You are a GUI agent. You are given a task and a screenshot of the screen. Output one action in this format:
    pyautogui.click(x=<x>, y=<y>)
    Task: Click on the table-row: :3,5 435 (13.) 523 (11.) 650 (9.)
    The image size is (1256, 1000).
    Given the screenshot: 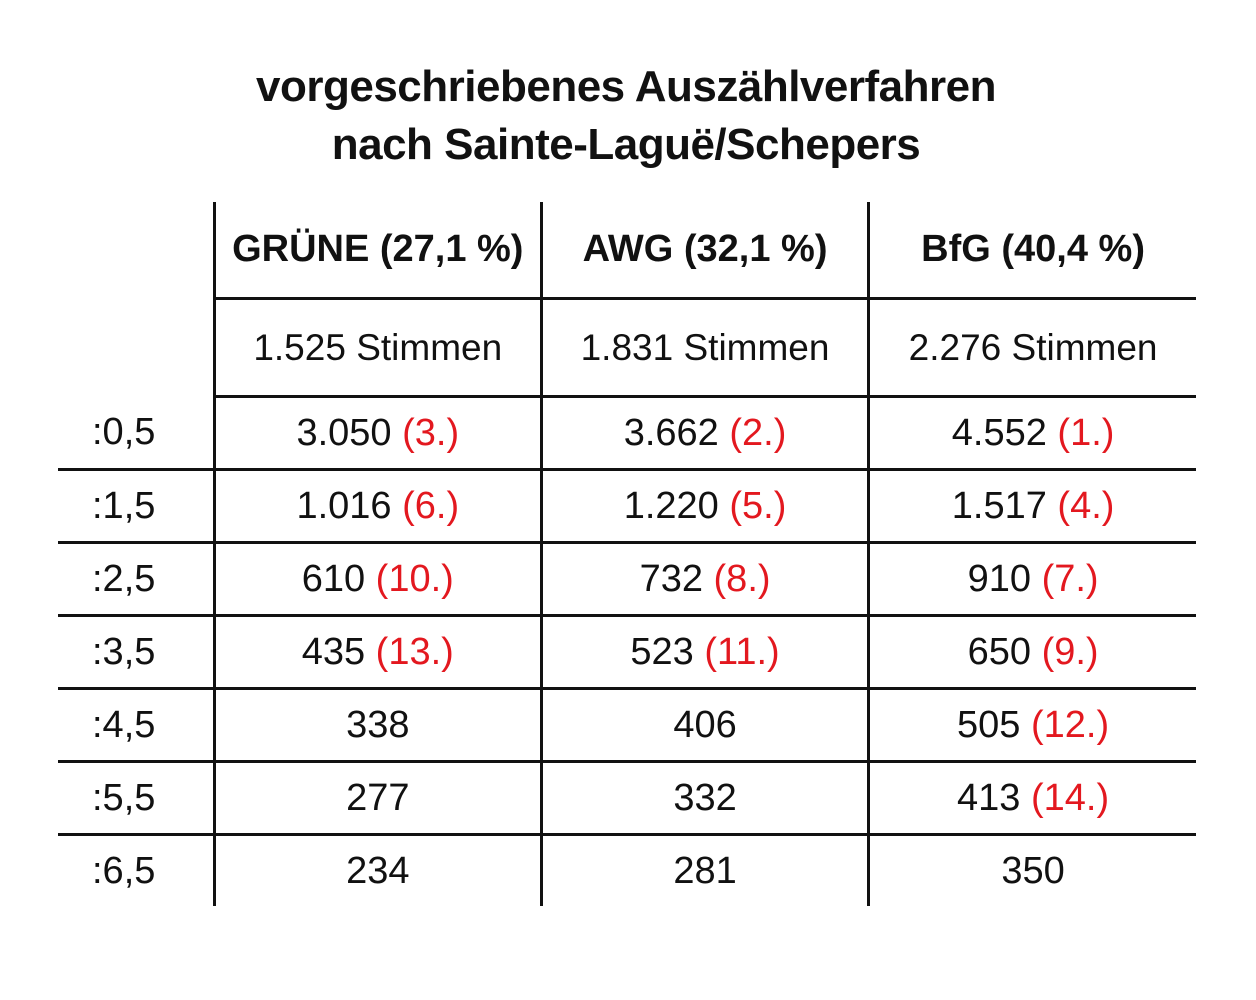 What is the action you would take?
    pyautogui.click(x=627, y=652)
    